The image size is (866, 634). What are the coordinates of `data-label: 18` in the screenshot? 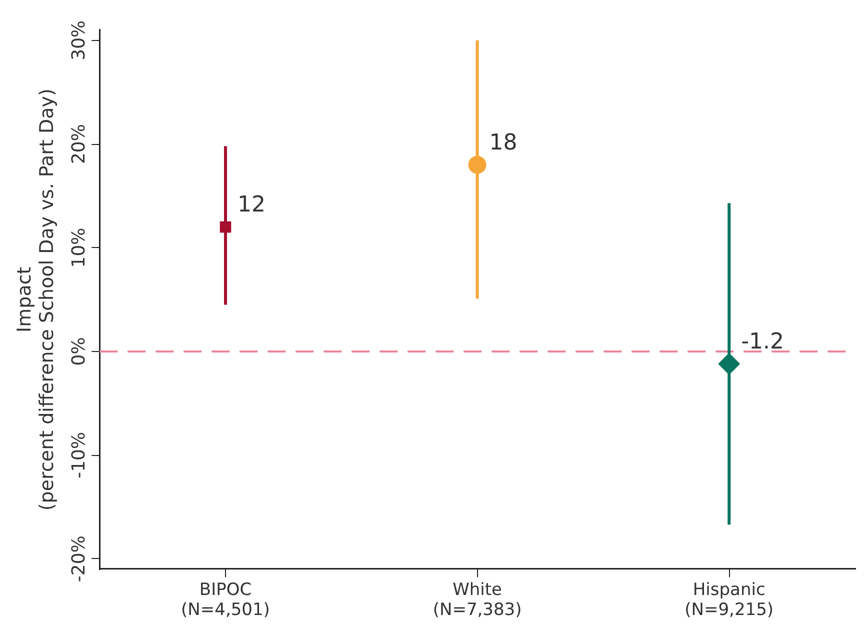 It's located at (503, 143).